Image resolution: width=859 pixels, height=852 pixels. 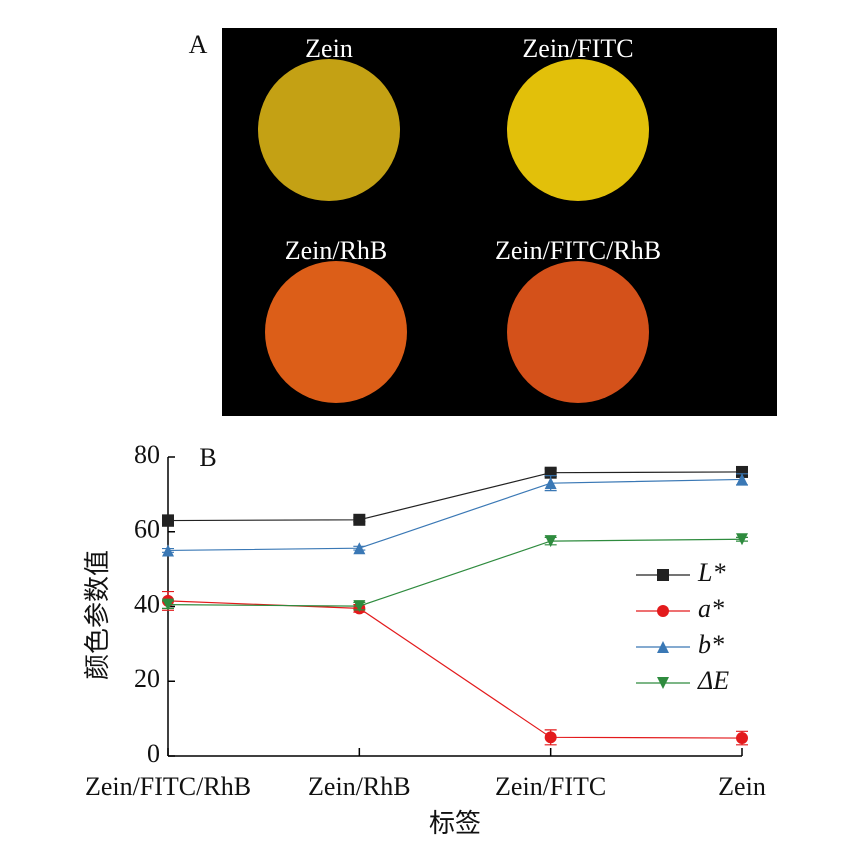 What do you see at coordinates (207, 457) in the screenshot?
I see `panel-label: B` at bounding box center [207, 457].